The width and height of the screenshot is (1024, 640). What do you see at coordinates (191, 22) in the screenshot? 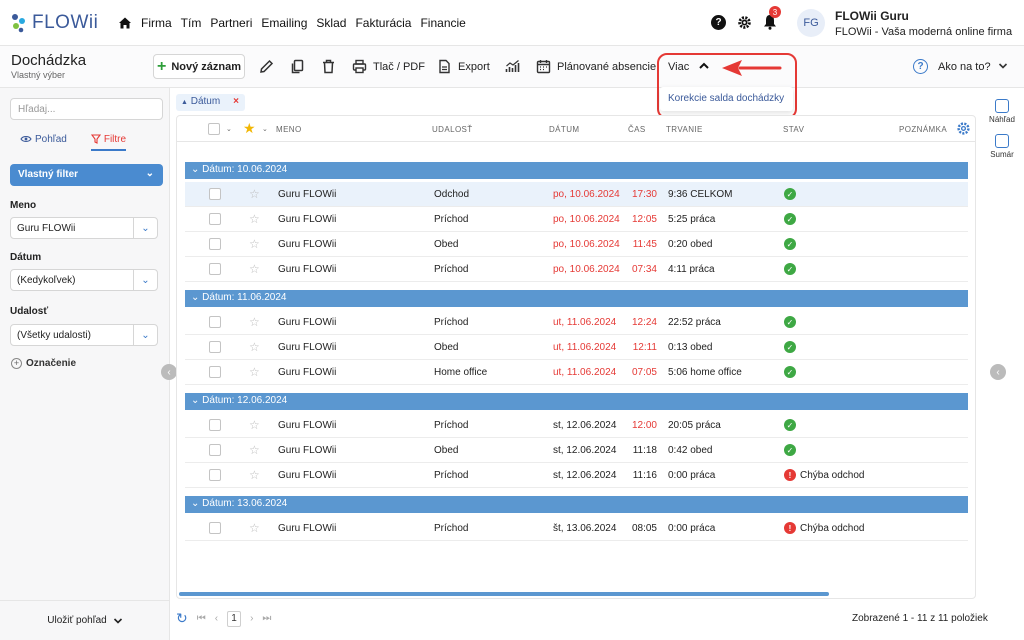
I see `nav-item-tim: Tím` at bounding box center [191, 22].